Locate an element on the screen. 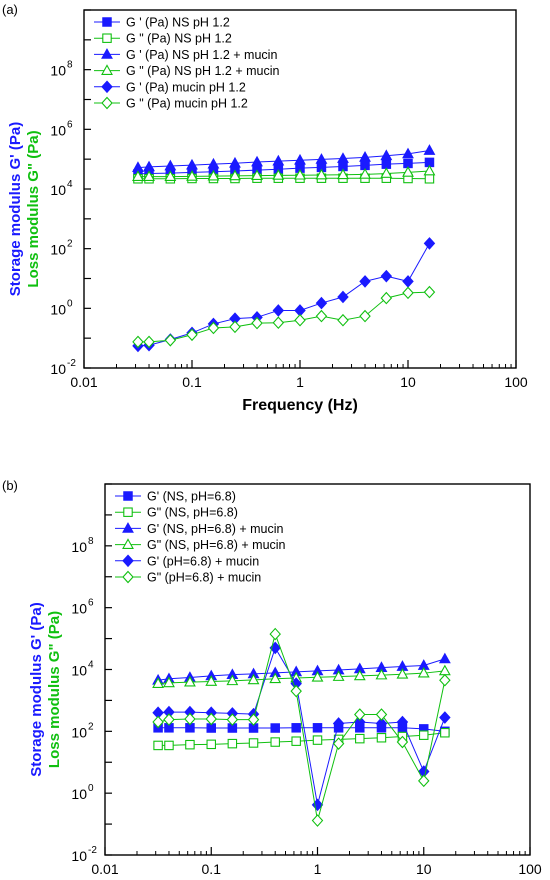 This screenshot has height=880, width=550. y-tick-label-exponent: -2 is located at coordinates (71, 363).